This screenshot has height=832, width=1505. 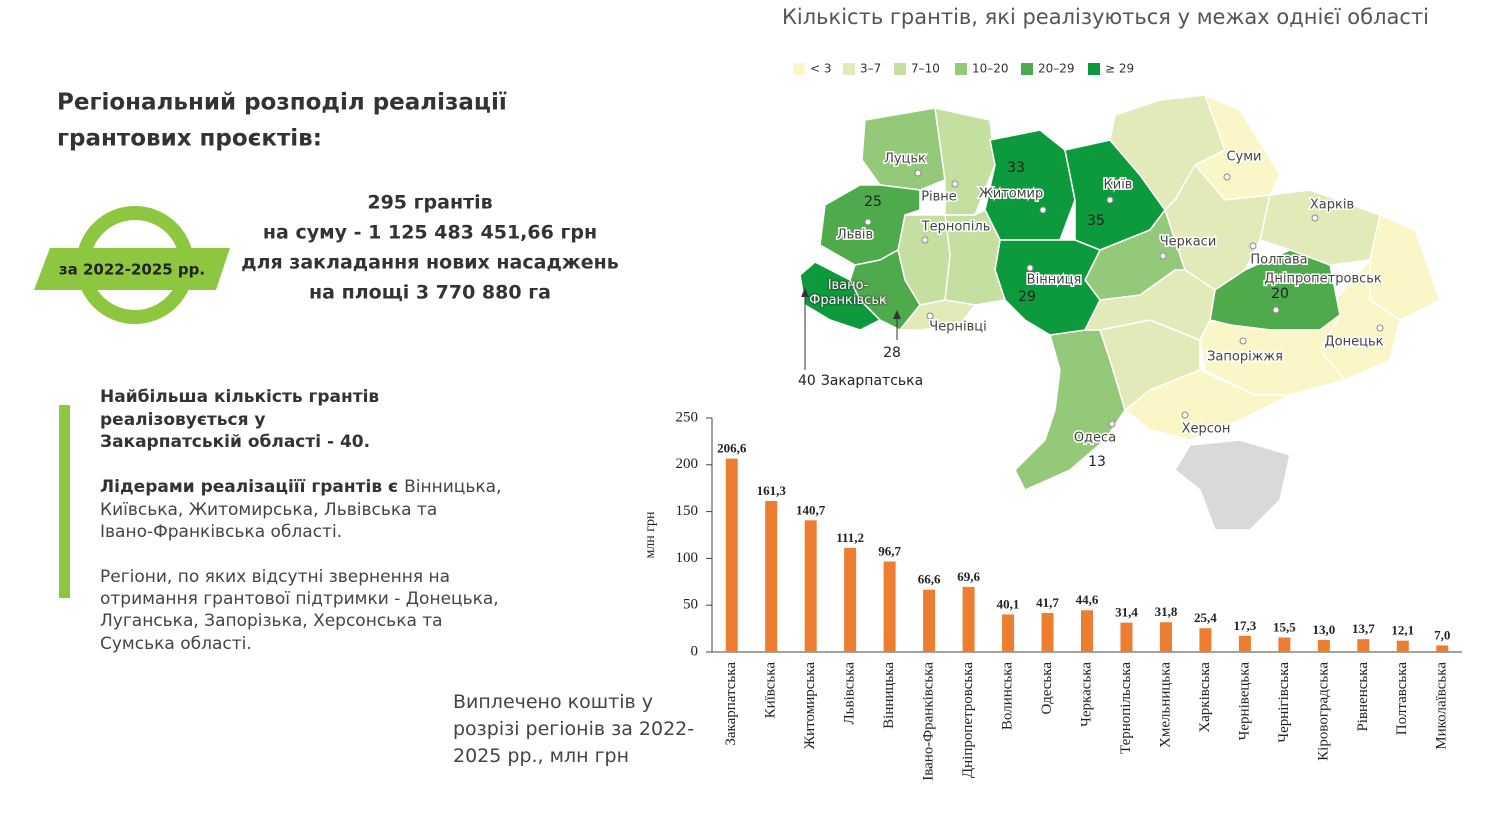 I want to click on note-line: Сумська області., so click(x=176, y=644).